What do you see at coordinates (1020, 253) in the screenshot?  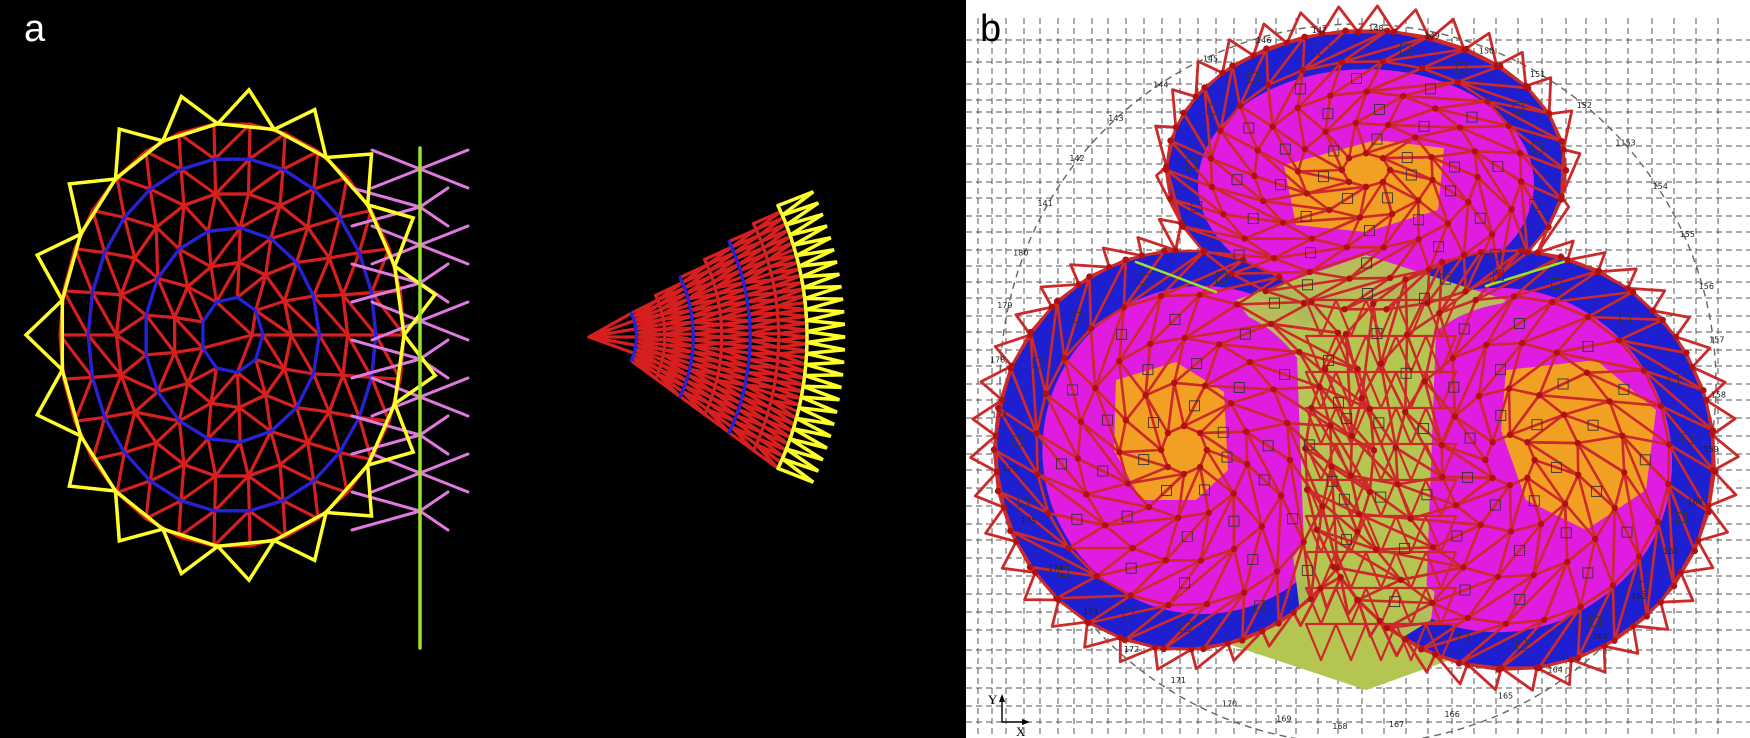 I see `boundary-node-number: 180` at bounding box center [1020, 253].